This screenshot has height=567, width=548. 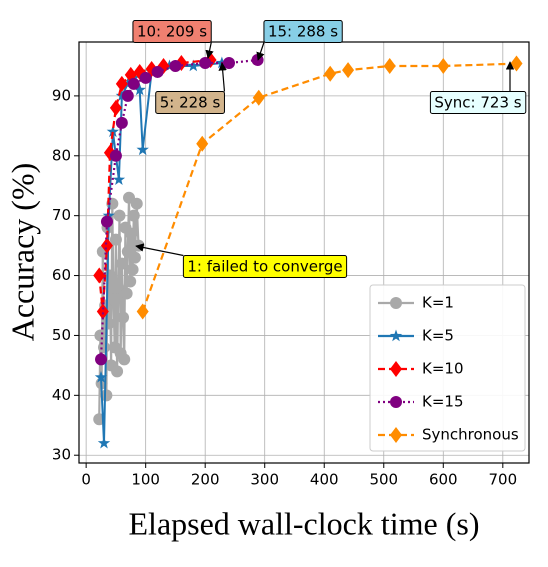 What do you see at coordinates (443, 369) in the screenshot?
I see `legend-label: K=10` at bounding box center [443, 369].